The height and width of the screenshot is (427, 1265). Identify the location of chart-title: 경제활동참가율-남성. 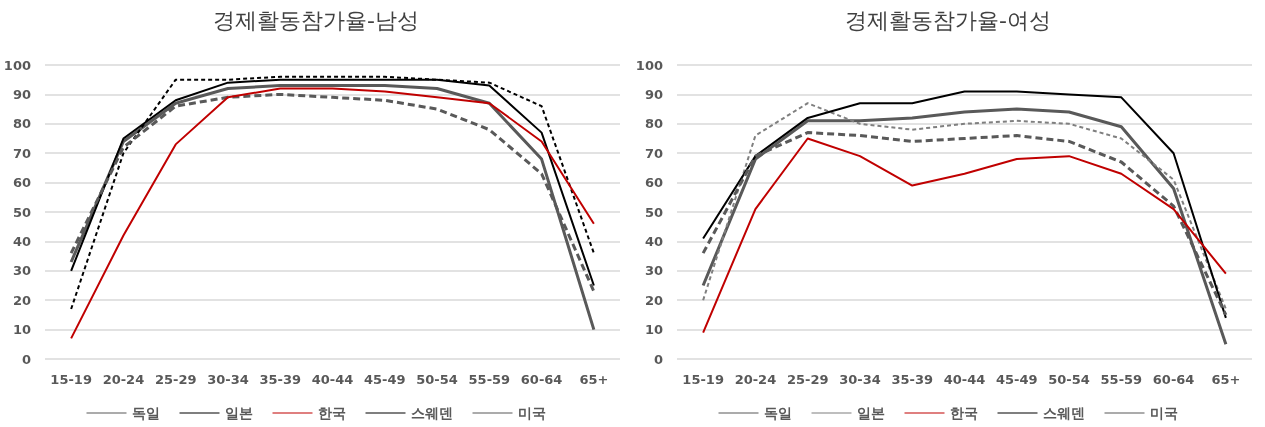
(316, 20).